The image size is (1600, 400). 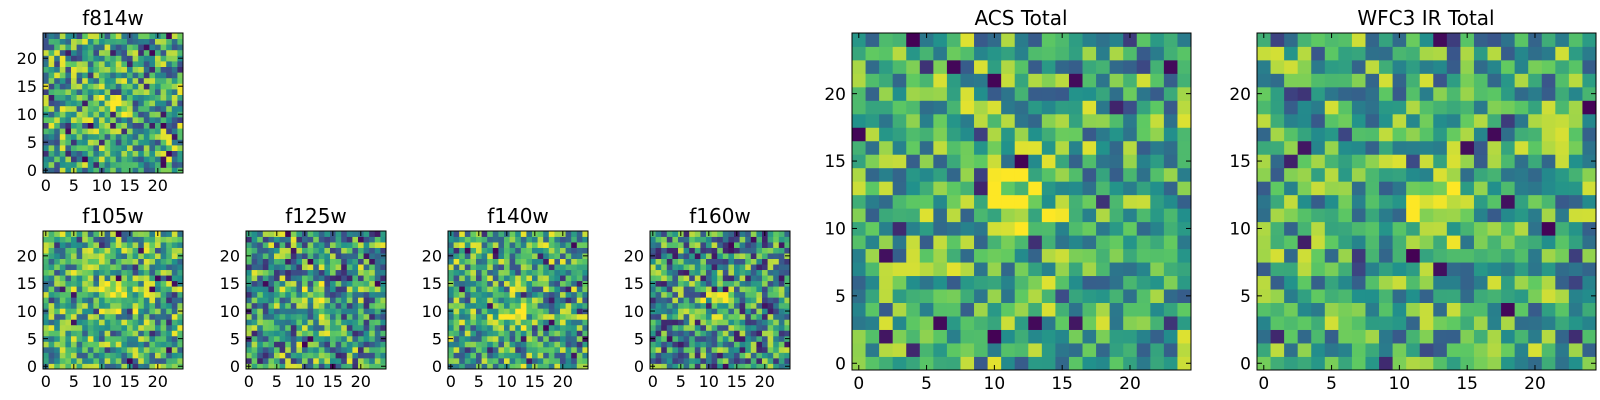 I want to click on panel-title: WFC3 IR Total, so click(x=1425, y=18).